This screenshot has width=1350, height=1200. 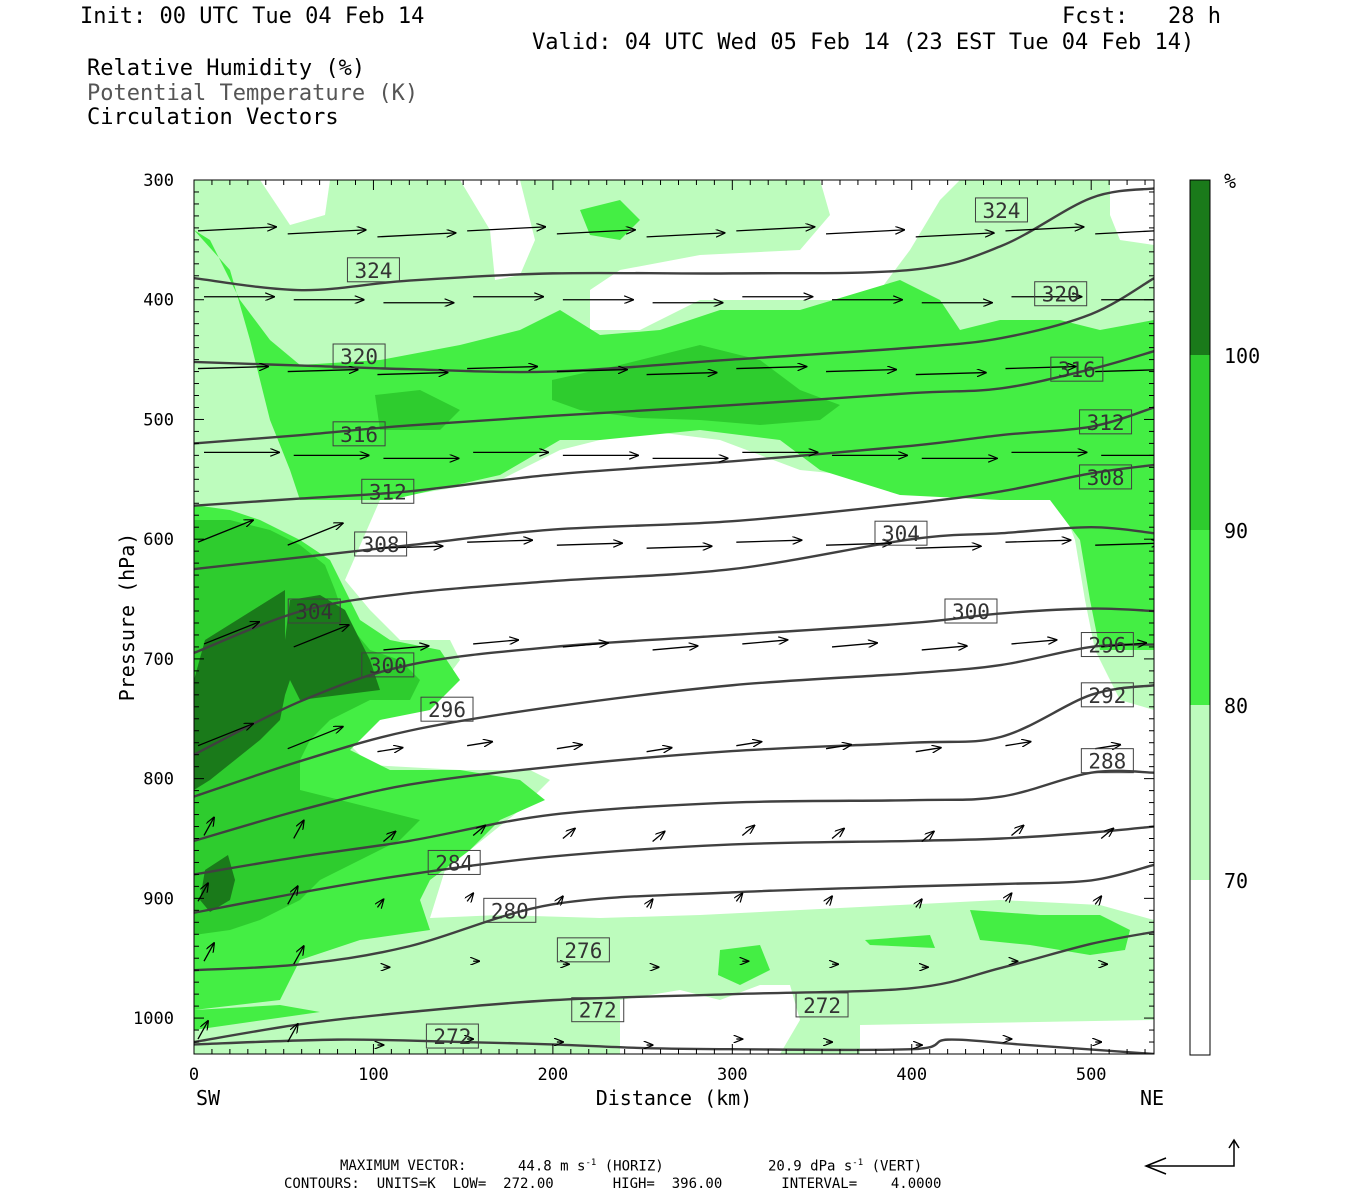 What do you see at coordinates (1091, 1075) in the screenshot?
I see `x-tick-label: 500` at bounding box center [1091, 1075].